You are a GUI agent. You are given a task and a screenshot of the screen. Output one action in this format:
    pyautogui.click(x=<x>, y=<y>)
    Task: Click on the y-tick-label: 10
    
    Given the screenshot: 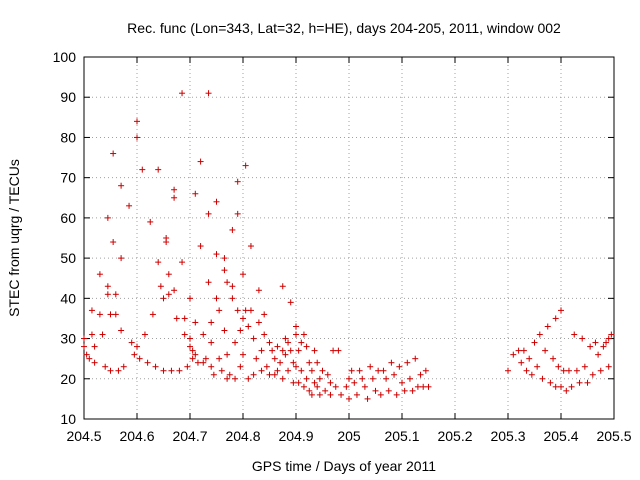 What is the action you would take?
    pyautogui.click(x=68, y=419)
    